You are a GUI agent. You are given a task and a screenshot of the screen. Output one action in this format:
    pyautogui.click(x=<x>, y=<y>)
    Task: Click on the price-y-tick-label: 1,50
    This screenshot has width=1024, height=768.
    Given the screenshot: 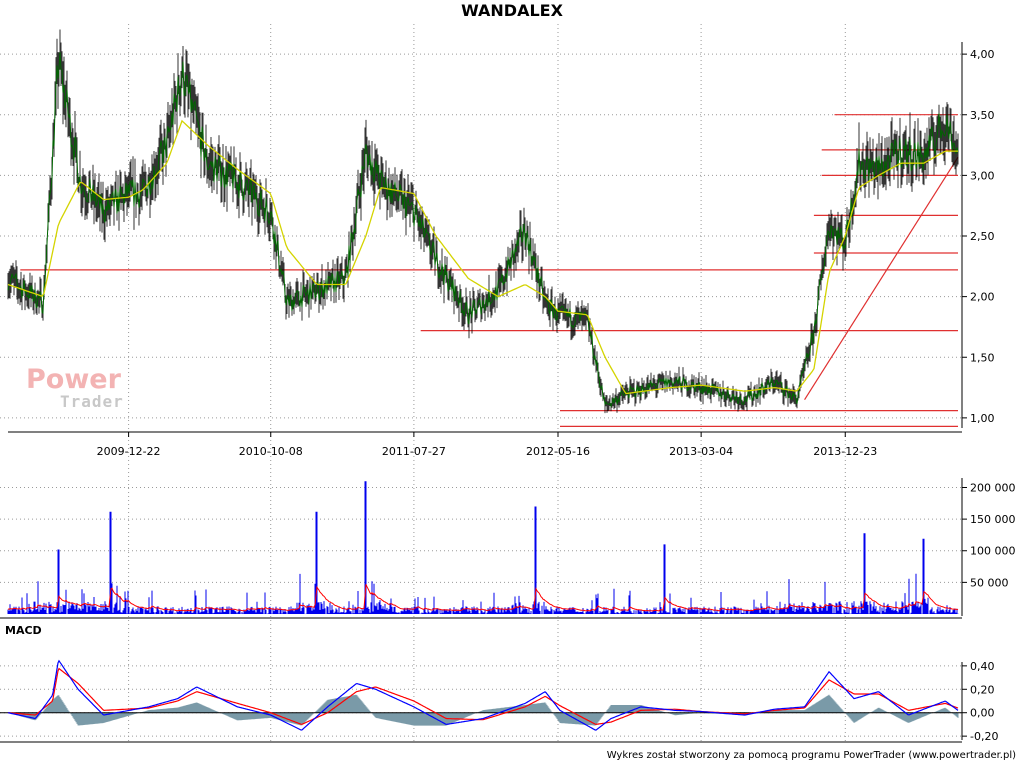 What is the action you would take?
    pyautogui.click(x=982, y=357)
    